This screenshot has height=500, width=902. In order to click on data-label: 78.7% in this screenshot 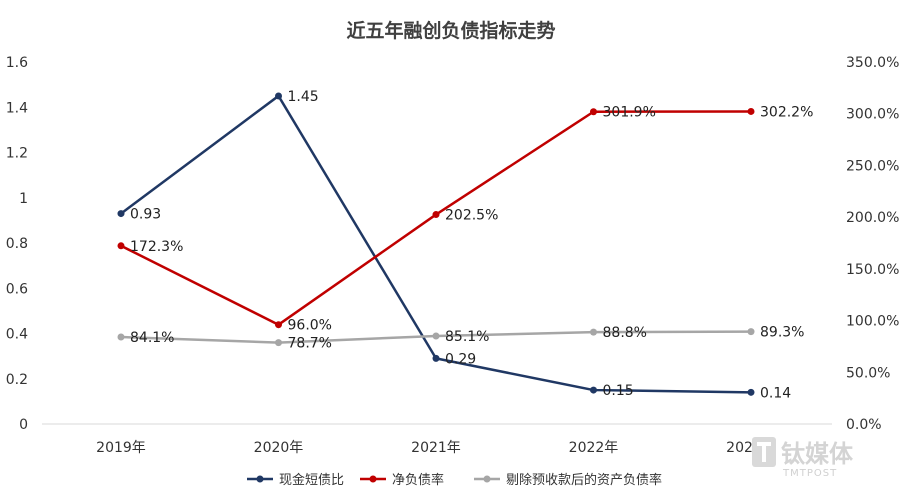, I will do `click(310, 344)`.